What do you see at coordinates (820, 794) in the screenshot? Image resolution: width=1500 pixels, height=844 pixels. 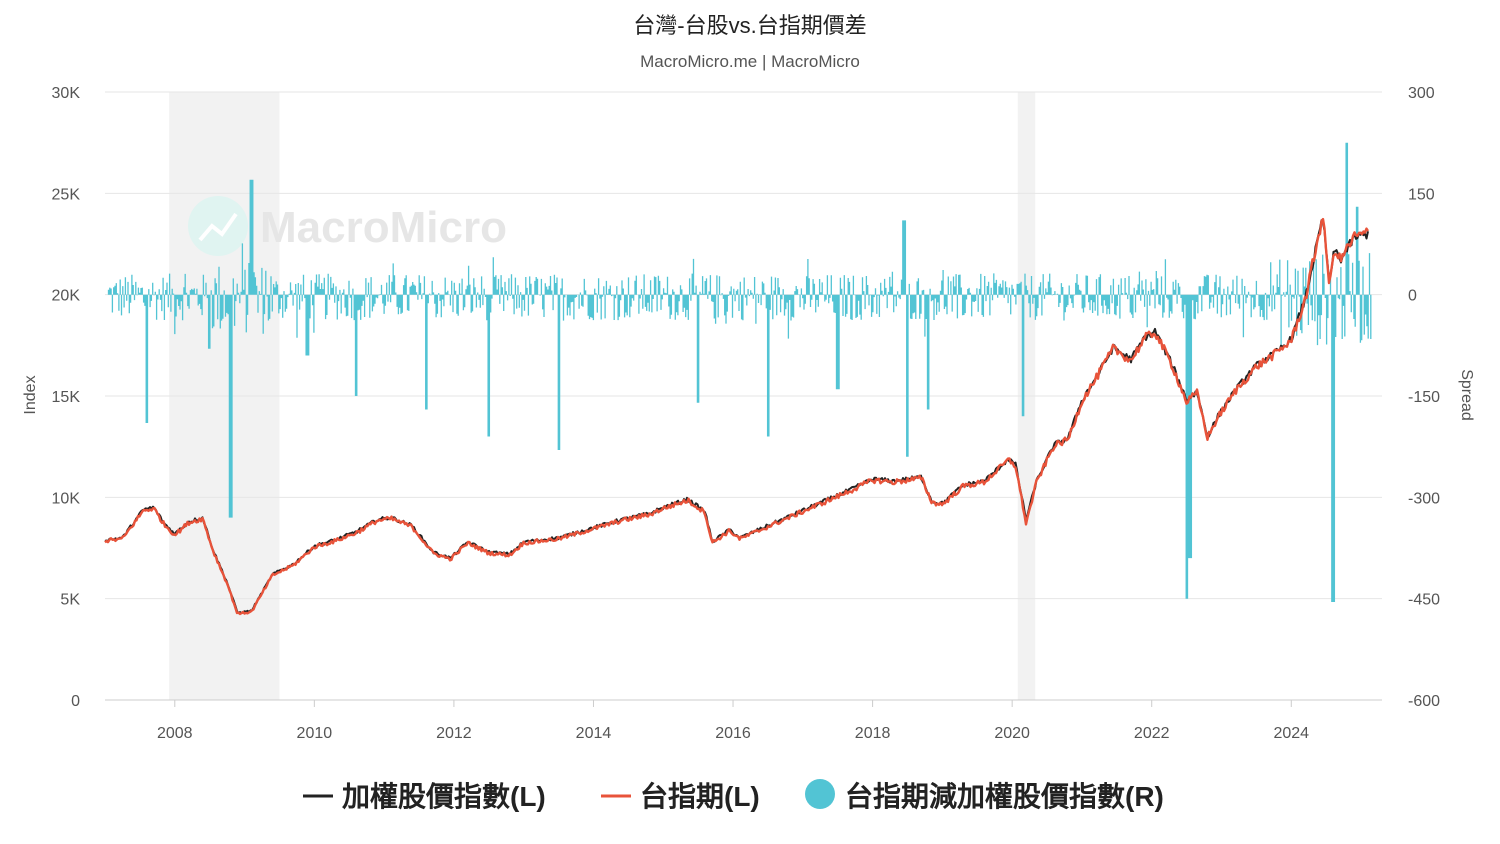 I see `legend-dot-spread-icon` at bounding box center [820, 794].